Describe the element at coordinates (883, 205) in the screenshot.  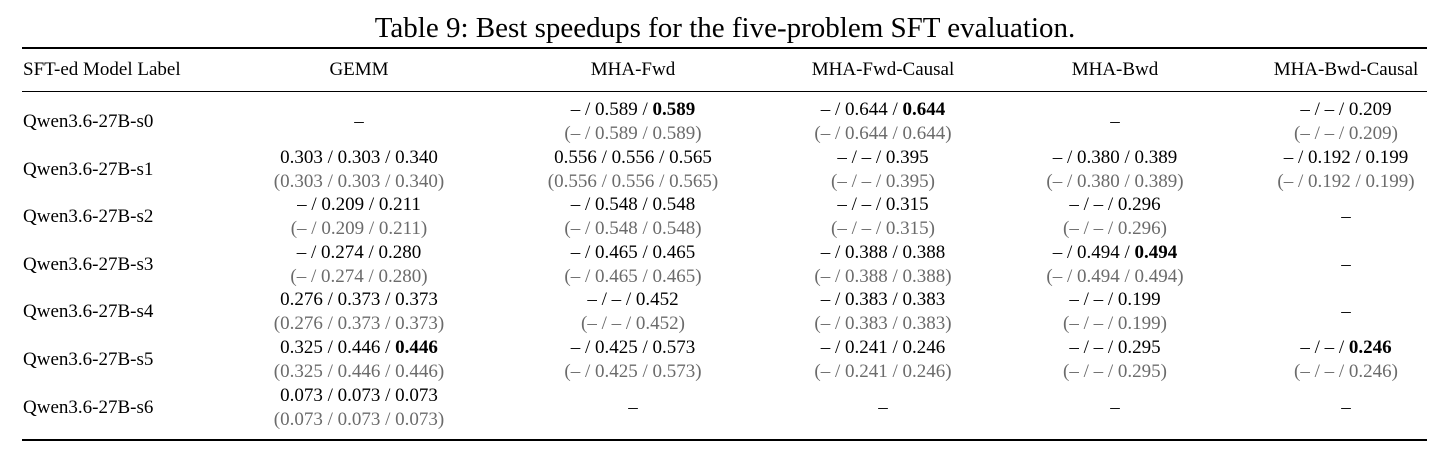
I see `speedup-text: – / – / 0.315` at that location.